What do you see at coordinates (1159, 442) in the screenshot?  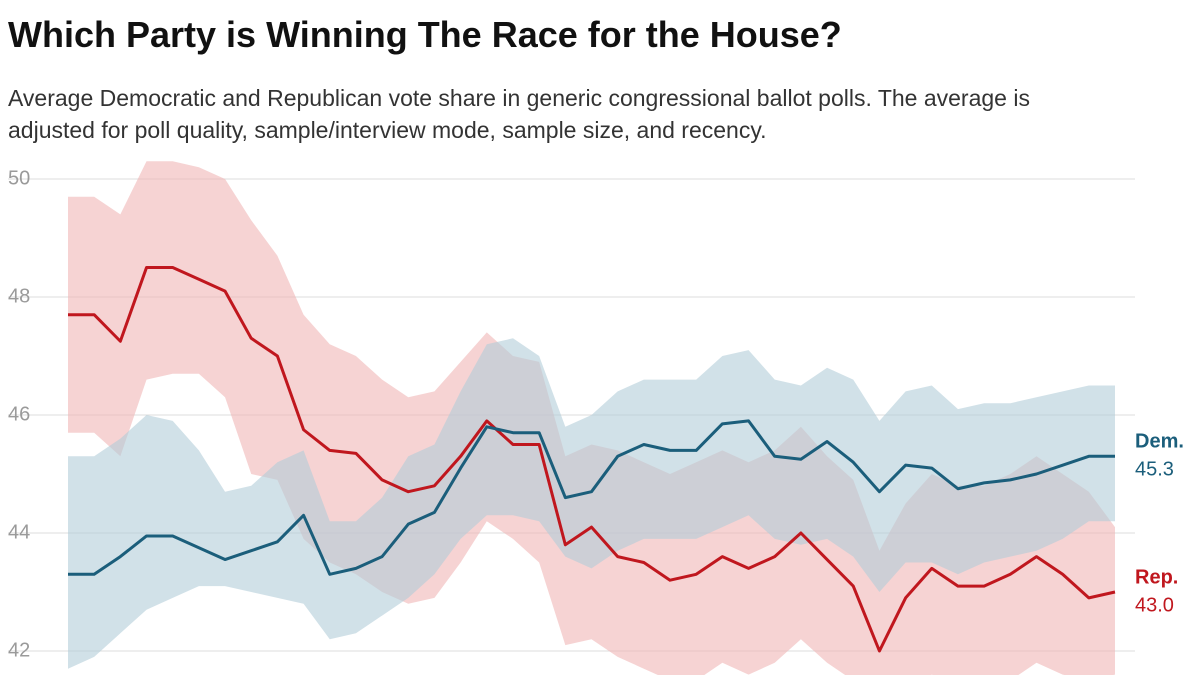 I see `legend-label: Dem.` at bounding box center [1159, 442].